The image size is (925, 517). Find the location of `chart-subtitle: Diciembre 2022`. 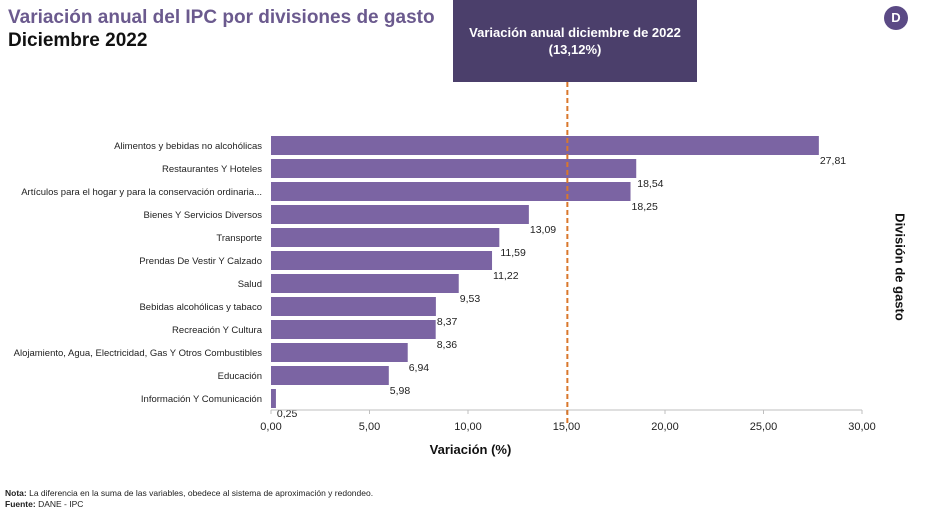

chart-subtitle: Diciembre 2022 is located at coordinates (78, 40).